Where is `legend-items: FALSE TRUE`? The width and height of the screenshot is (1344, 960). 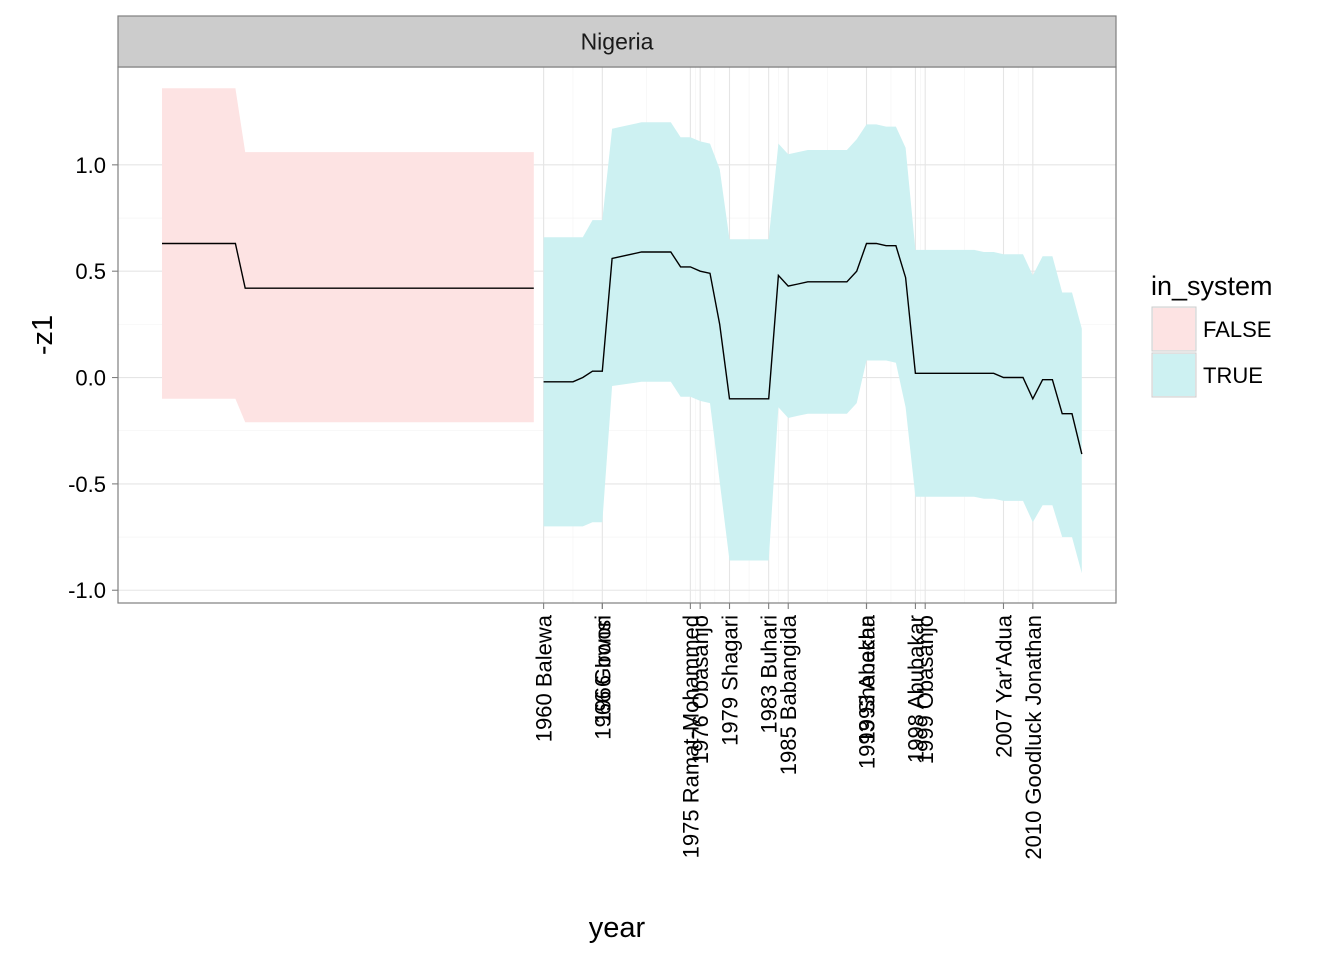 legend-items: FALSE TRUE is located at coordinates (1211, 352).